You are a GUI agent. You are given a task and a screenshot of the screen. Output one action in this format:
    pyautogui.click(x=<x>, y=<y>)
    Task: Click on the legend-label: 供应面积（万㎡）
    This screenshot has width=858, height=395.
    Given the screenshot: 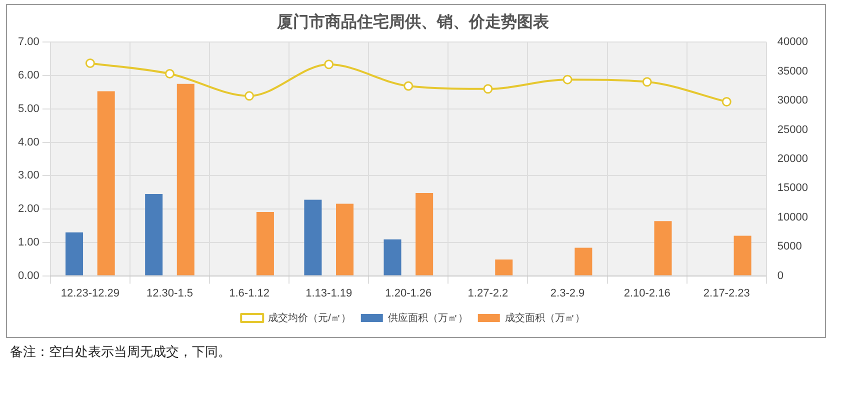 What is the action you would take?
    pyautogui.click(x=428, y=318)
    